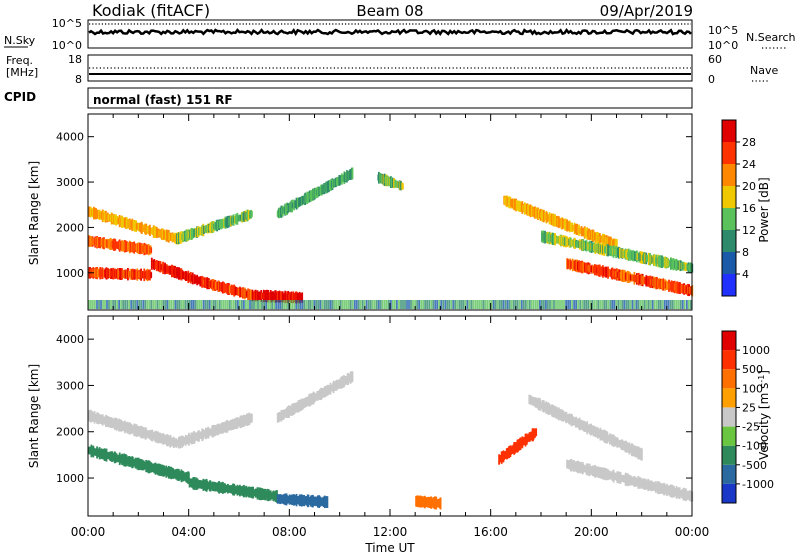  I want to click on velocity-y-axis-label: Slant Range [km], so click(34, 416).